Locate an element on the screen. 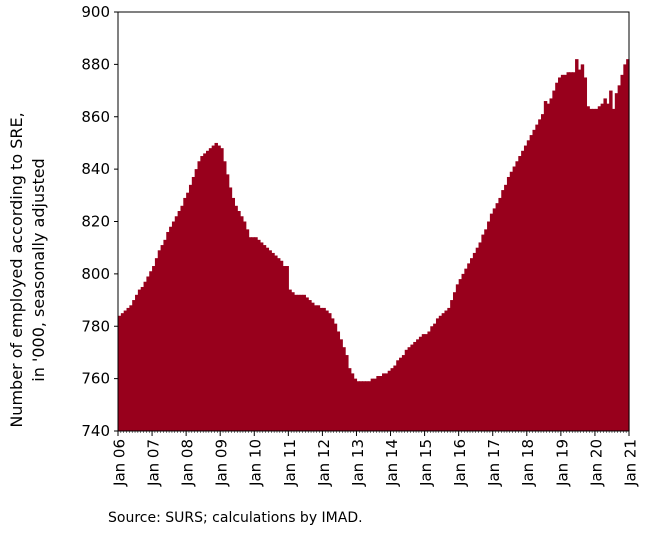 Image resolution: width=652 pixels, height=533 pixels. y-tick-label: 840 is located at coordinates (95, 169).